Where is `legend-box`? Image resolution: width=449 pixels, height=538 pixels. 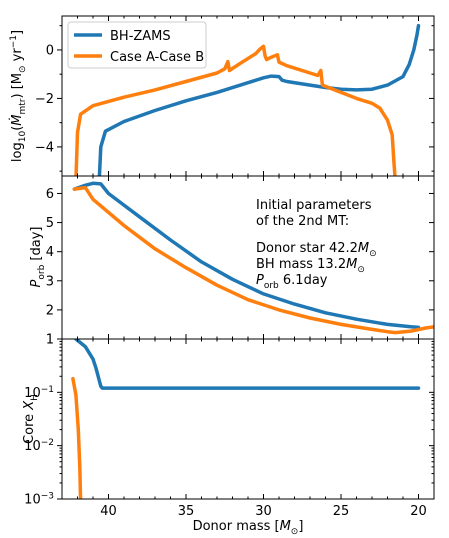
legend-box is located at coordinates (137, 45).